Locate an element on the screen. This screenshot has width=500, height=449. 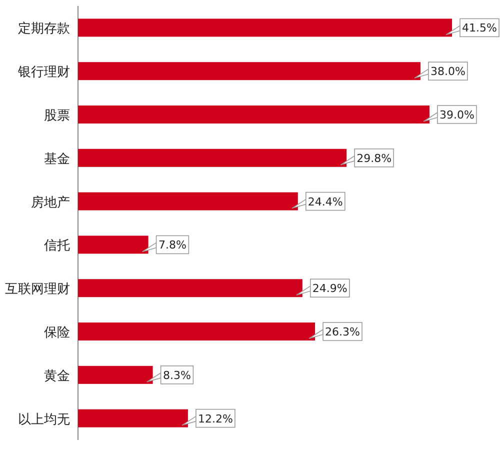
data-label: 41.5% is located at coordinates (479, 28).